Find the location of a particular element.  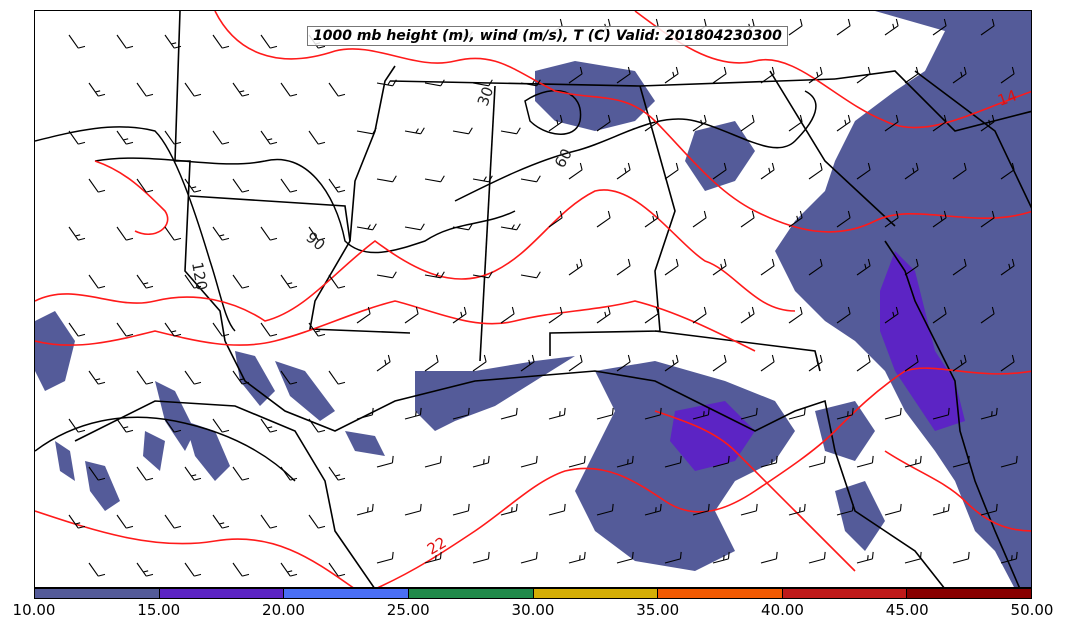

temp-label-22: 22 is located at coordinates (437, 545).